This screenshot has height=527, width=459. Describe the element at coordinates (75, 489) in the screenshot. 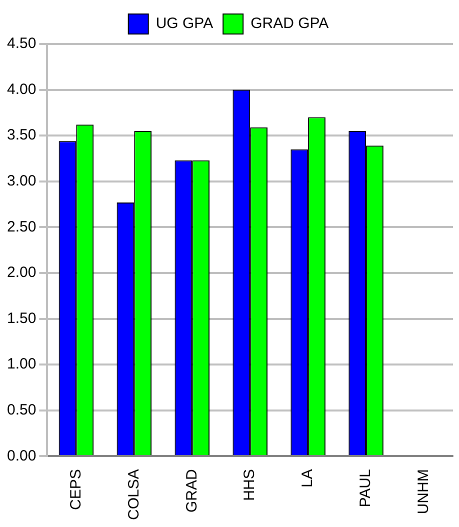

I see `x-tick-label: CEPS` at that location.